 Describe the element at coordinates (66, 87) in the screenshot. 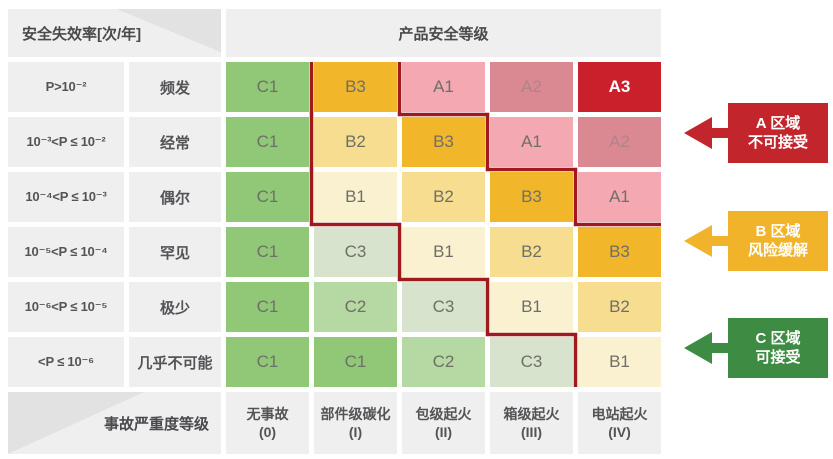

I see `probability-label: P>10⁻²` at that location.